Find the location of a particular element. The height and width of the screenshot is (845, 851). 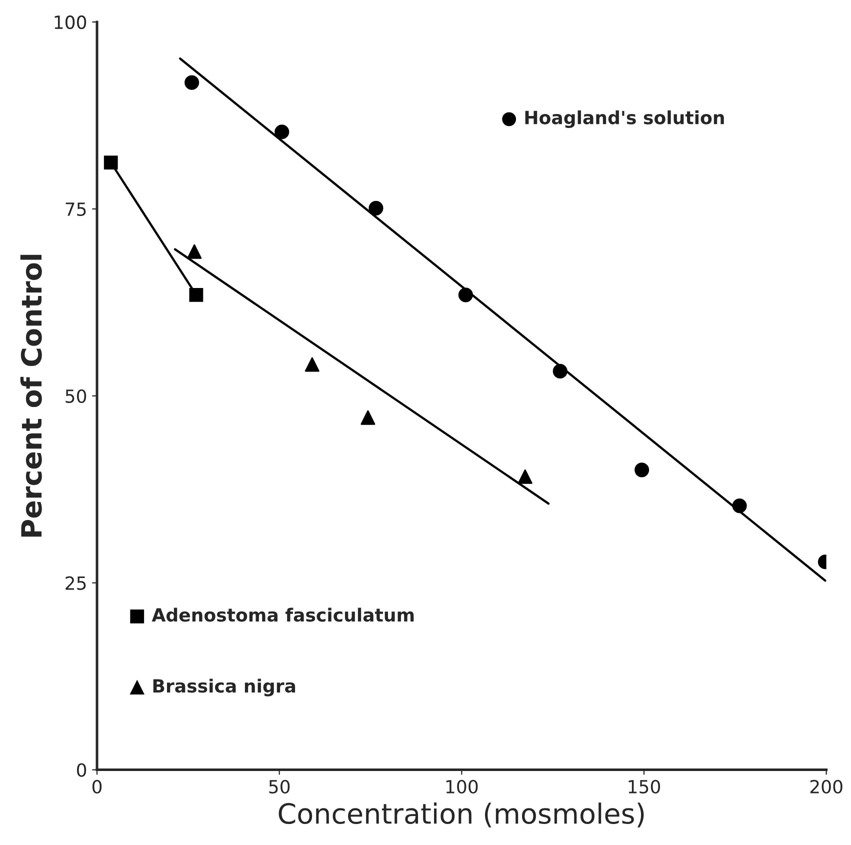

x-tick-label: 50 is located at coordinates (279, 787).